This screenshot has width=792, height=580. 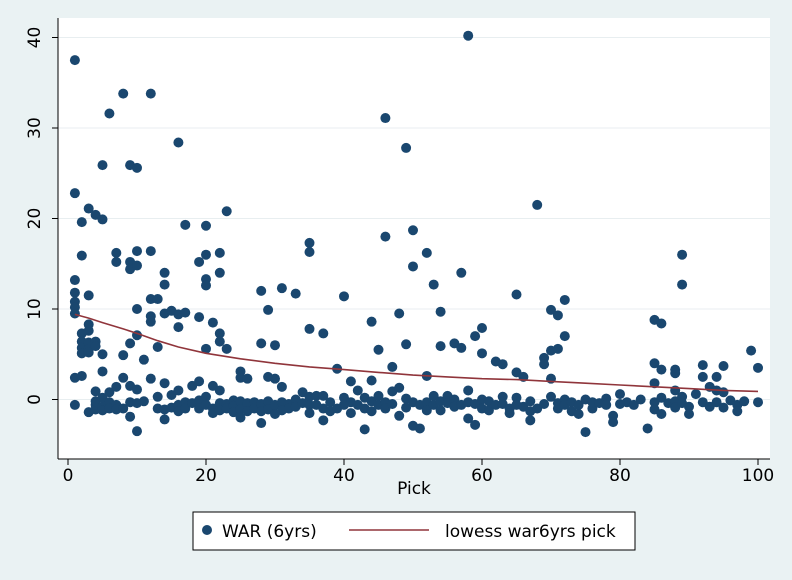 What do you see at coordinates (35, 309) in the screenshot?
I see `y-tick-label: 10` at bounding box center [35, 309].